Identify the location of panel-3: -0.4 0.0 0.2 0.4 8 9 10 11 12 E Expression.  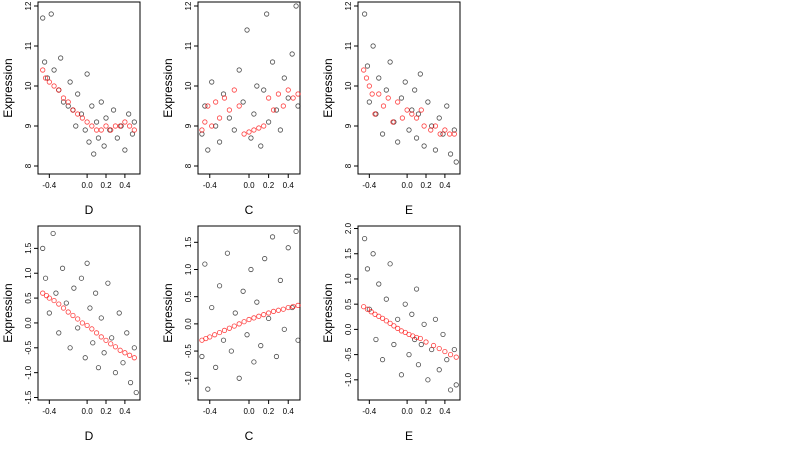
(391, 109).